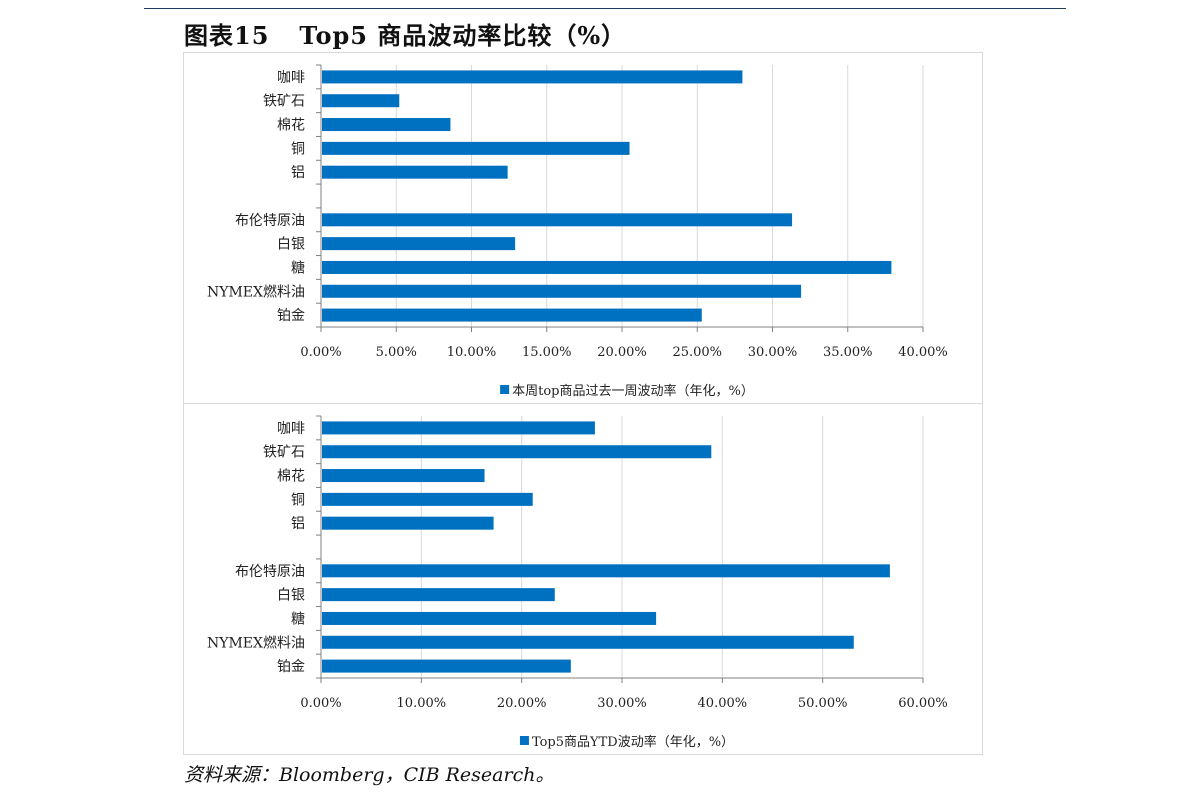 The image size is (1191, 804). I want to click on top-rule, so click(605, 8).